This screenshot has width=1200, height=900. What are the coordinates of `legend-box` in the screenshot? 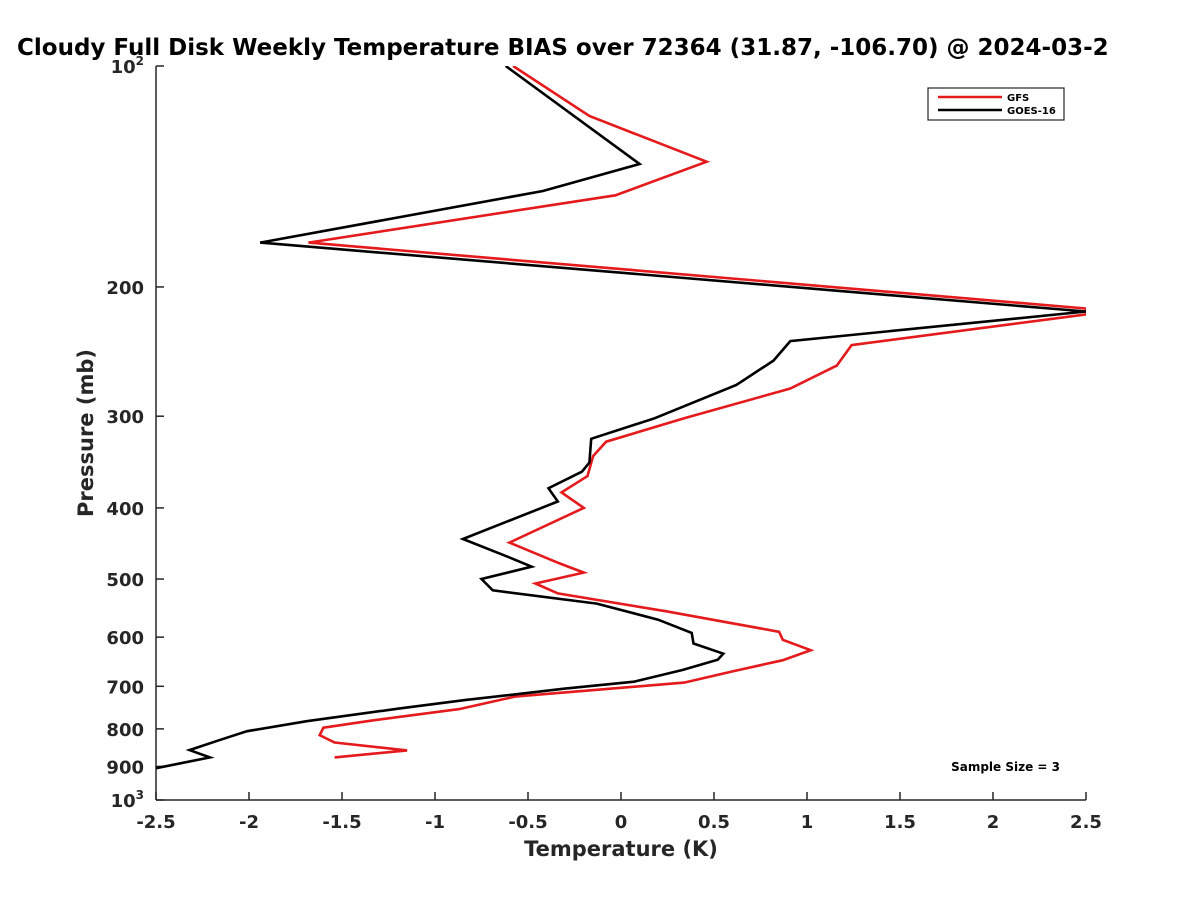 It's located at (996, 104).